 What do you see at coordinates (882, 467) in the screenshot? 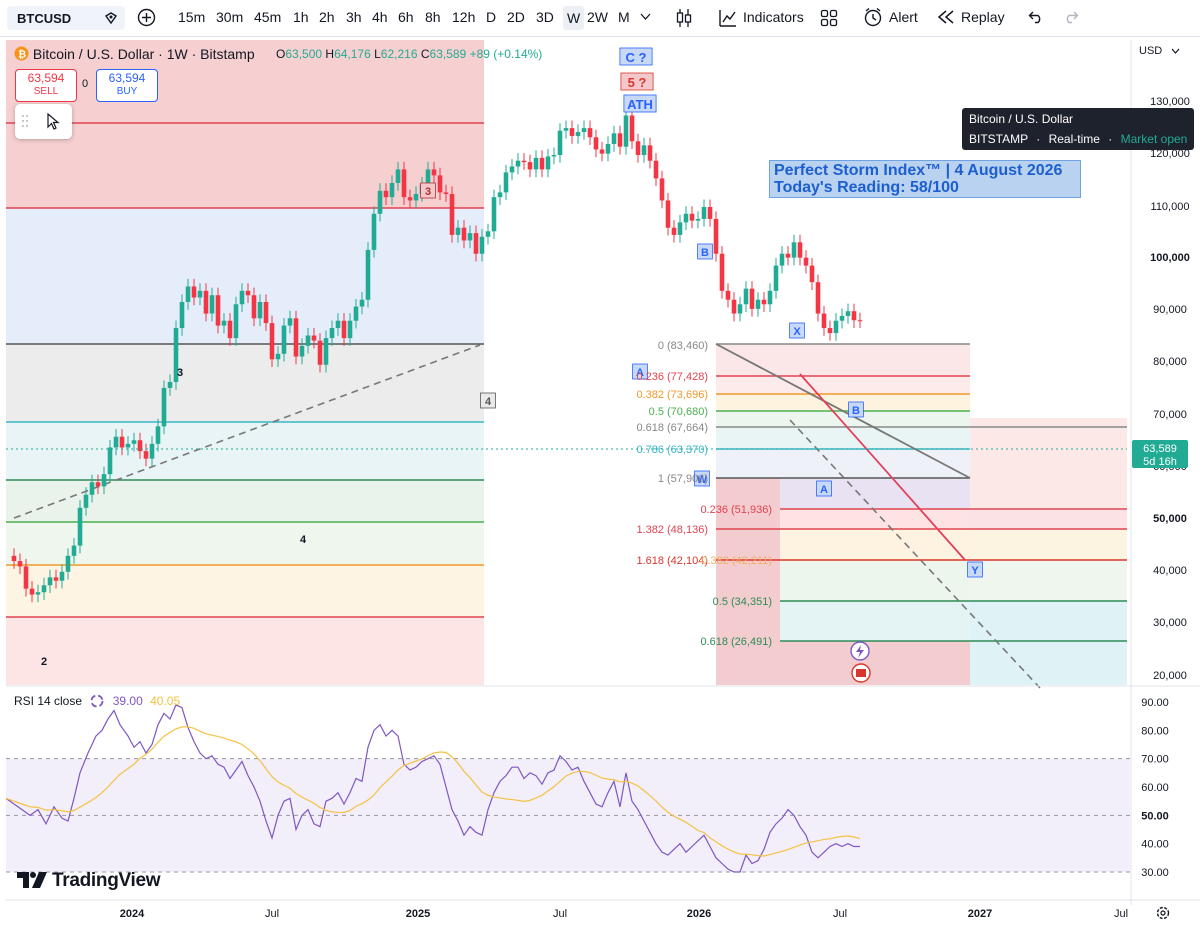
I see `wave-y-line` at bounding box center [882, 467].